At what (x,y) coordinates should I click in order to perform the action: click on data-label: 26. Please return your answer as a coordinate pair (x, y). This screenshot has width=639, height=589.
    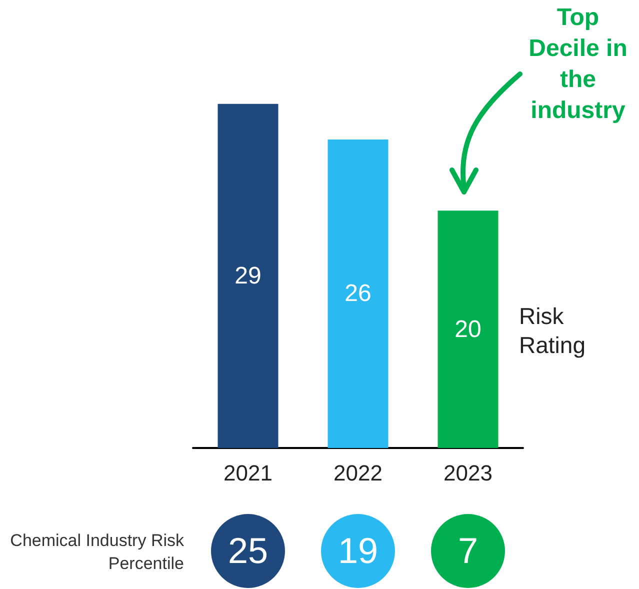
    Looking at the image, I should click on (358, 294).